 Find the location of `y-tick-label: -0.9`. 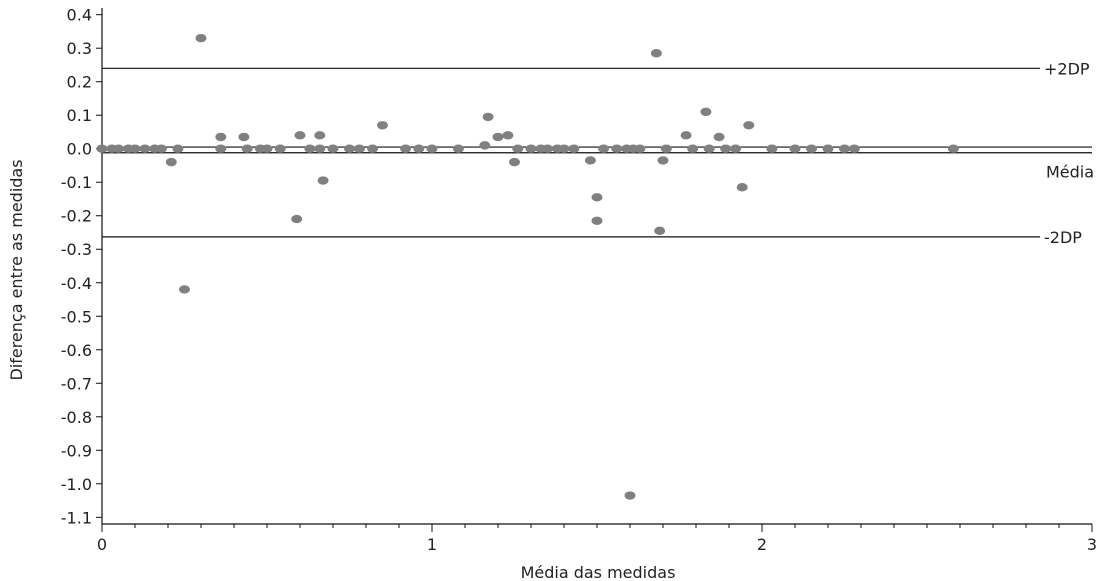

y-tick-label: -0.9 is located at coordinates (76, 450).